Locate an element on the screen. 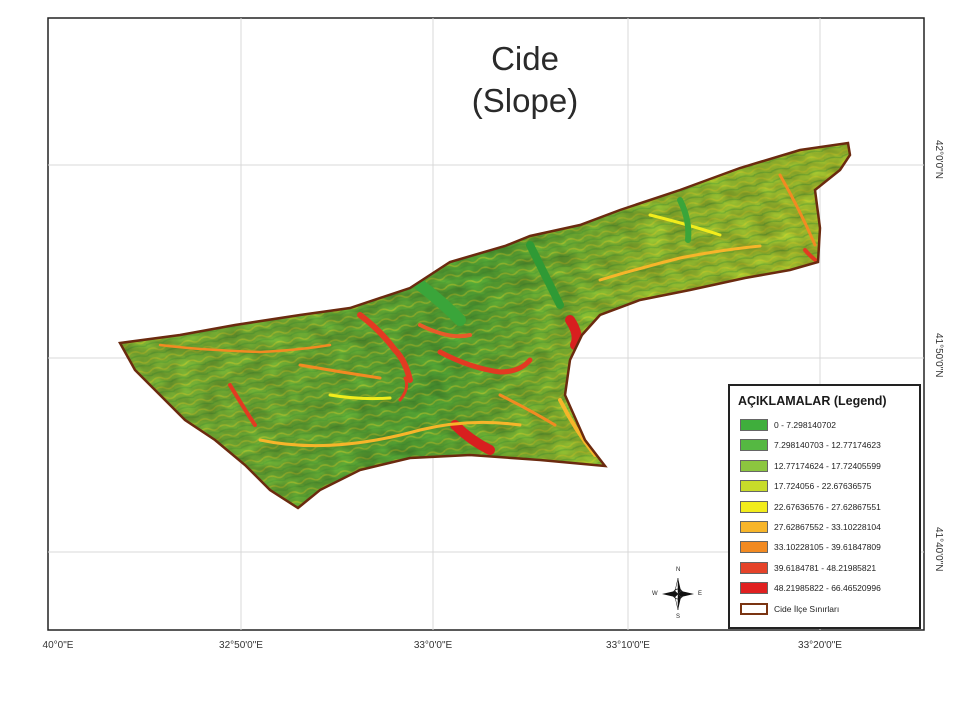 The width and height of the screenshot is (957, 706). legend-item: 22.67636576 - 27.62867551 is located at coordinates (810, 507).